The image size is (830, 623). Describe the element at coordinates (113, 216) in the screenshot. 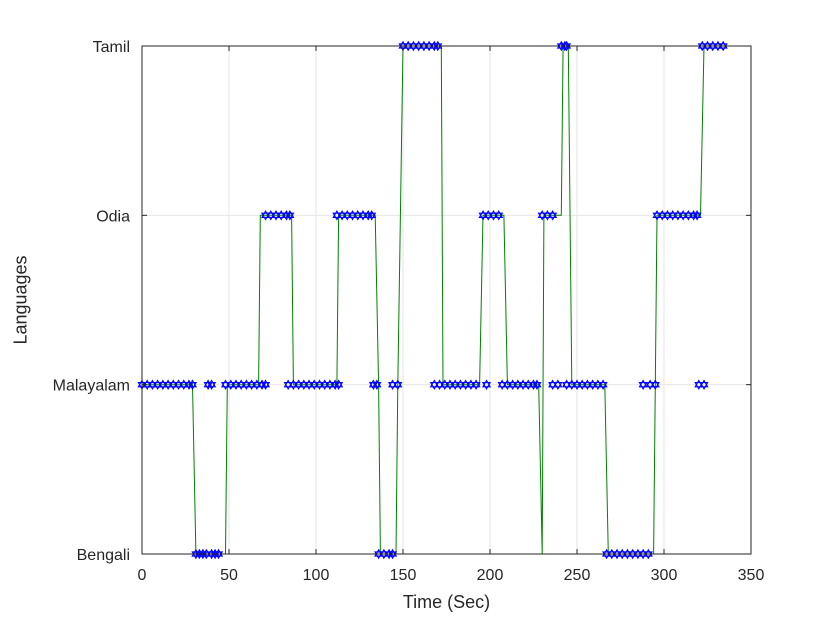

I see `y-tick-label: Odia` at that location.